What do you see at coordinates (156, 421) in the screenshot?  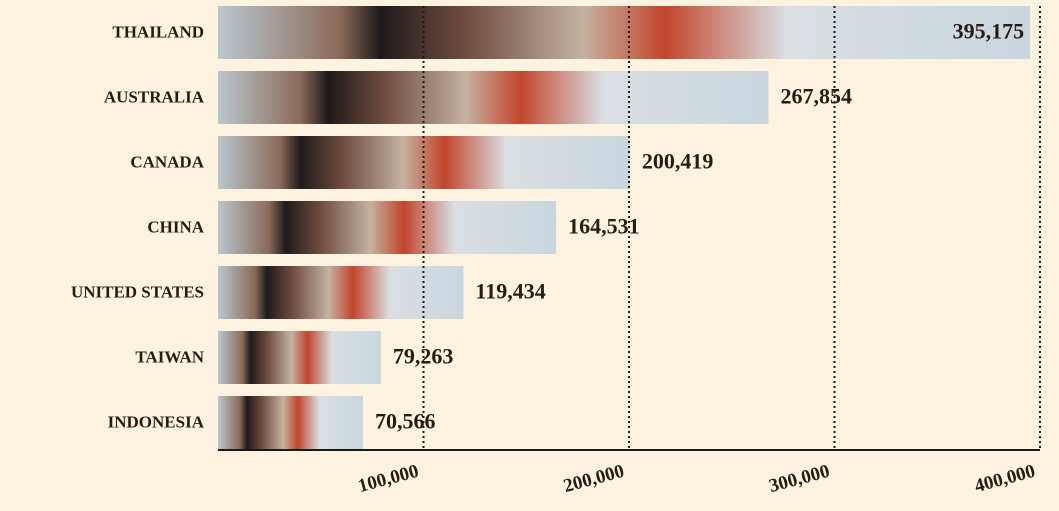 I see `category-label: INDONESIA` at bounding box center [156, 421].